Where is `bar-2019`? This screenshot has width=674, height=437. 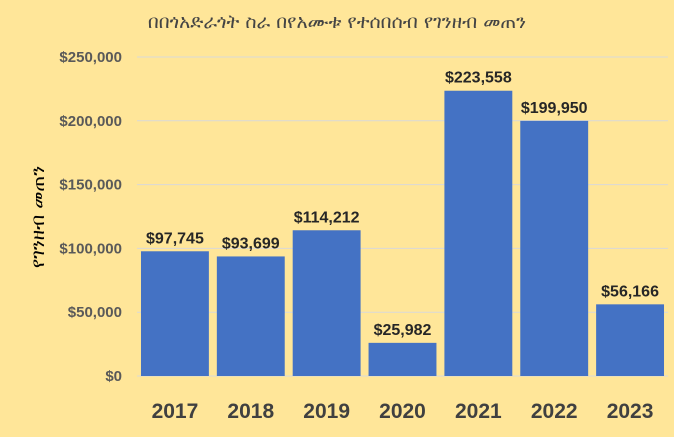 bar-2019 is located at coordinates (326, 303).